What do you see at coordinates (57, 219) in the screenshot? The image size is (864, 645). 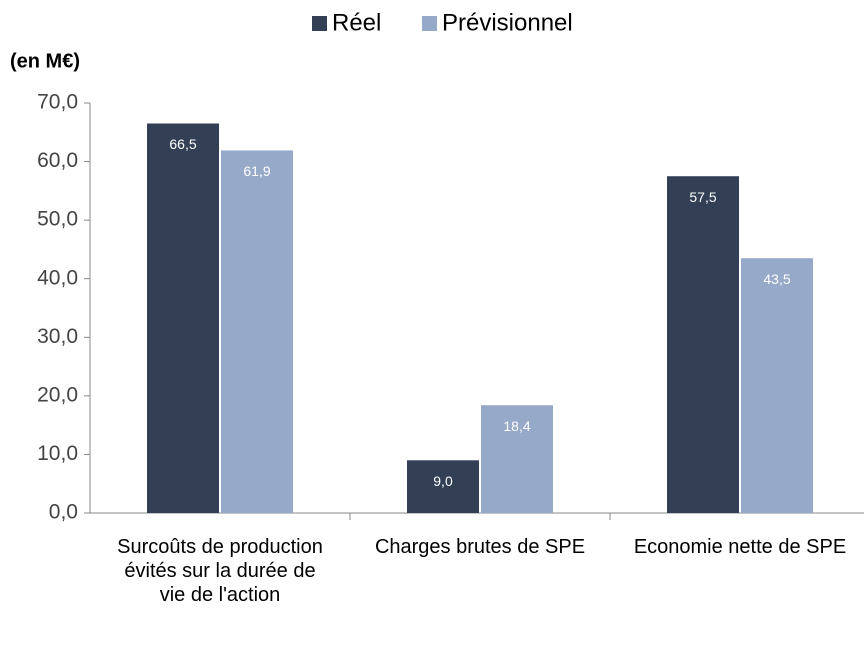 I see `y-tick-label: 50,0` at bounding box center [57, 219].